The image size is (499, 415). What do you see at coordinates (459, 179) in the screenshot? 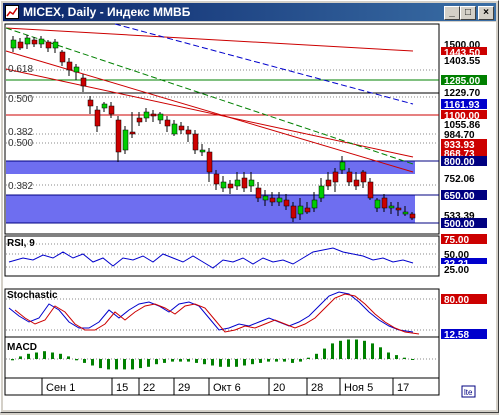
I see `price-label-text: 752.06` at bounding box center [459, 179].